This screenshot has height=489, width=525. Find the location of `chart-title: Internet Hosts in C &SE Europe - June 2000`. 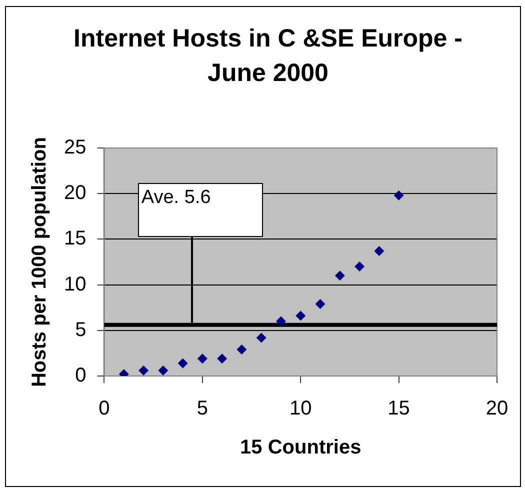

chart-title: Internet Hosts in C &SE Europe - June 2000 is located at coordinates (268, 55).